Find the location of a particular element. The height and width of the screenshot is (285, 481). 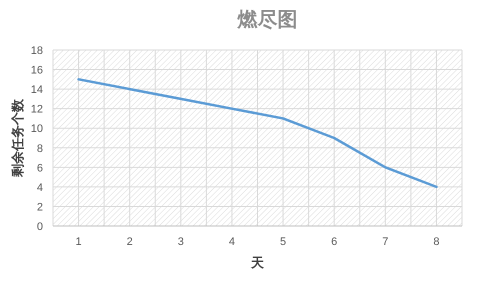

y-tick-label: 6 is located at coordinates (39, 168).